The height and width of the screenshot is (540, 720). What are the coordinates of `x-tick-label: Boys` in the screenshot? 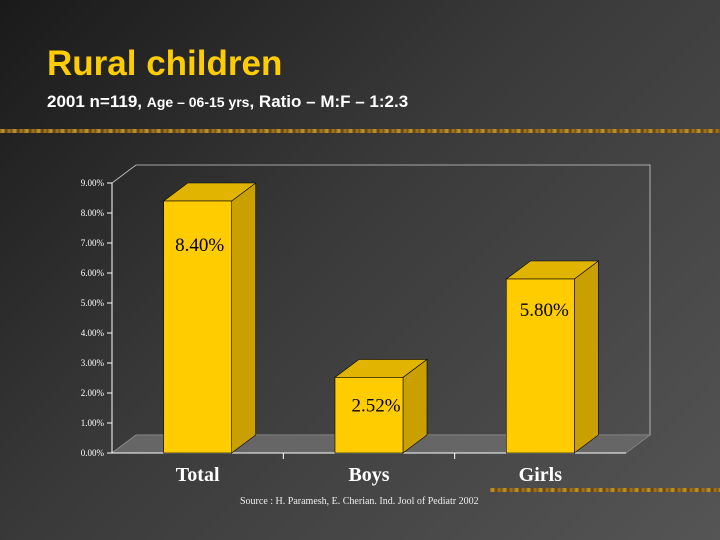 It's located at (368, 475).